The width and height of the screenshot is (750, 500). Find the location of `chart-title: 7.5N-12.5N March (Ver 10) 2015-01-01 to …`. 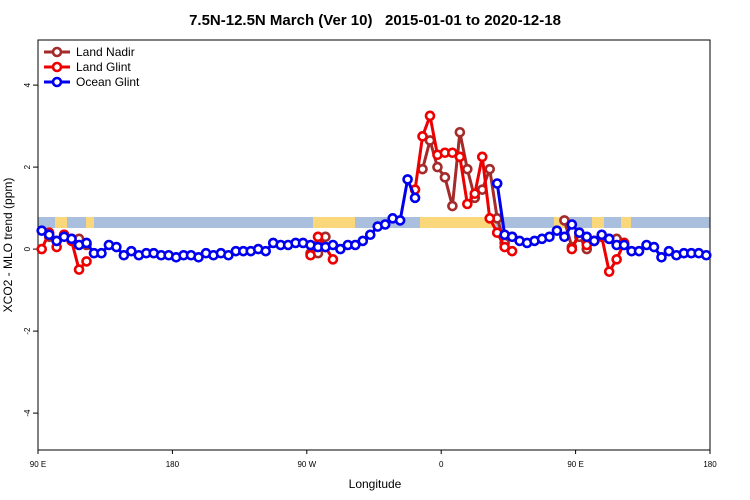

chart-title: 7.5N-12.5N March (Ver 10) 2015-01-01 to … is located at coordinates (375, 20).